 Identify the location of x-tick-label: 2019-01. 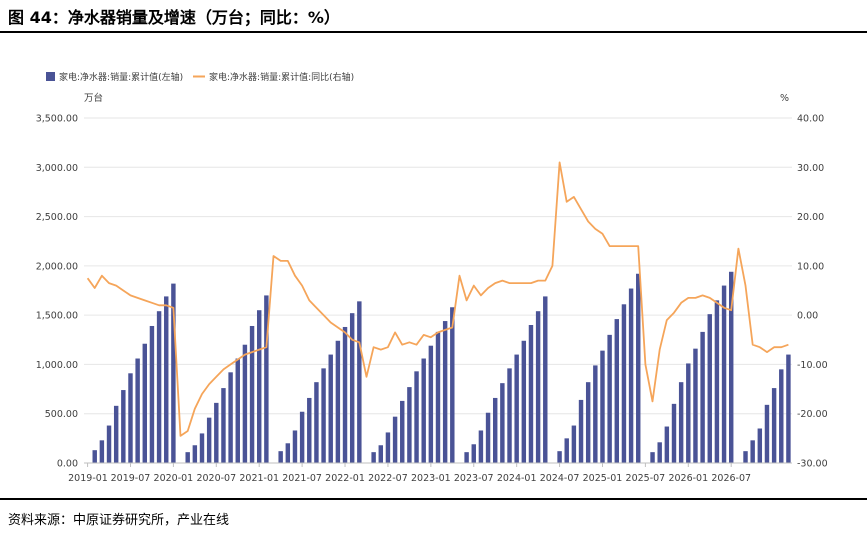
(88, 478).